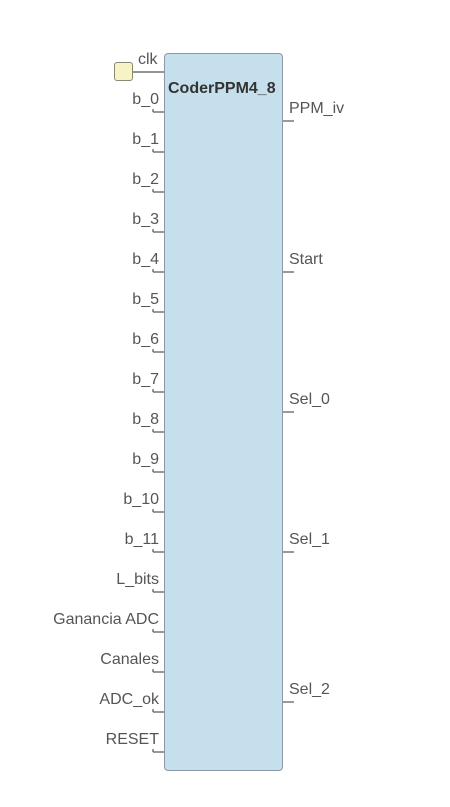 This screenshot has width=450, height=807. What do you see at coordinates (132, 739) in the screenshot?
I see `input-port-label: RESET` at bounding box center [132, 739].